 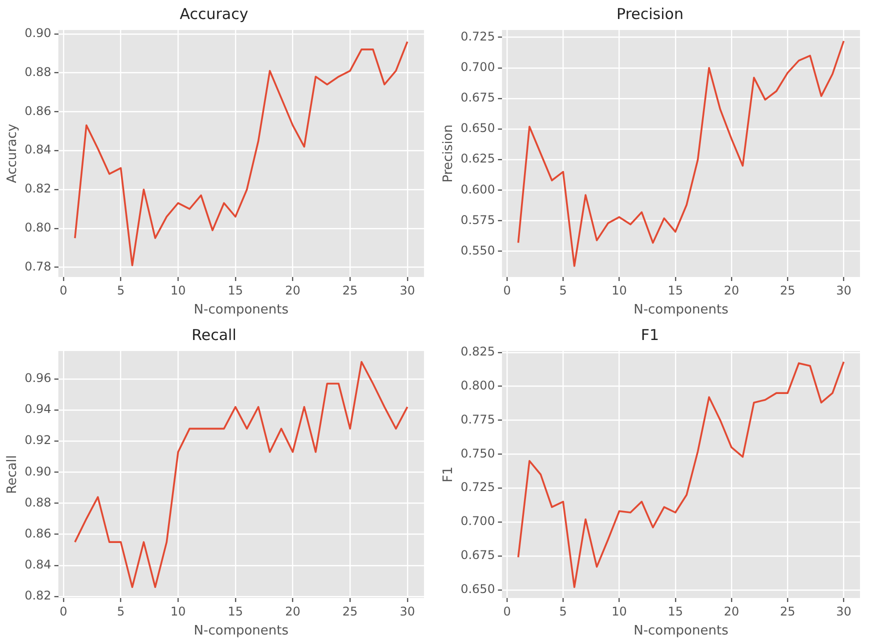 What do you see at coordinates (38, 227) in the screenshot?
I see `y-tick-label: 0.80` at bounding box center [38, 227].